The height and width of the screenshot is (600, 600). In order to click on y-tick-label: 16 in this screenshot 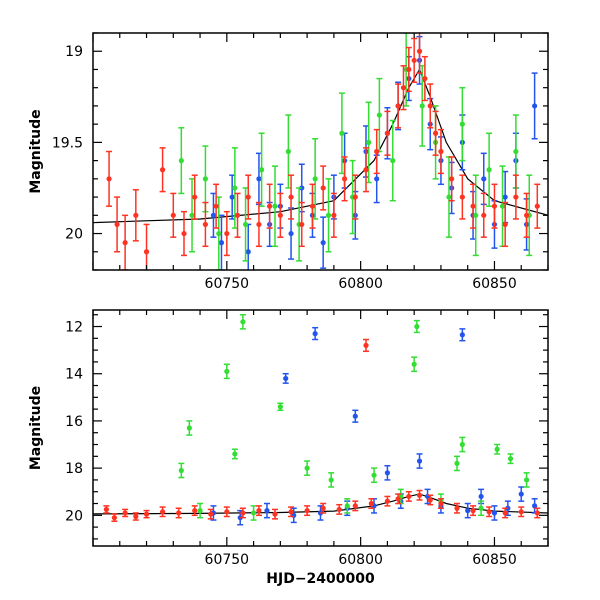, I will do `click(74, 422)`.